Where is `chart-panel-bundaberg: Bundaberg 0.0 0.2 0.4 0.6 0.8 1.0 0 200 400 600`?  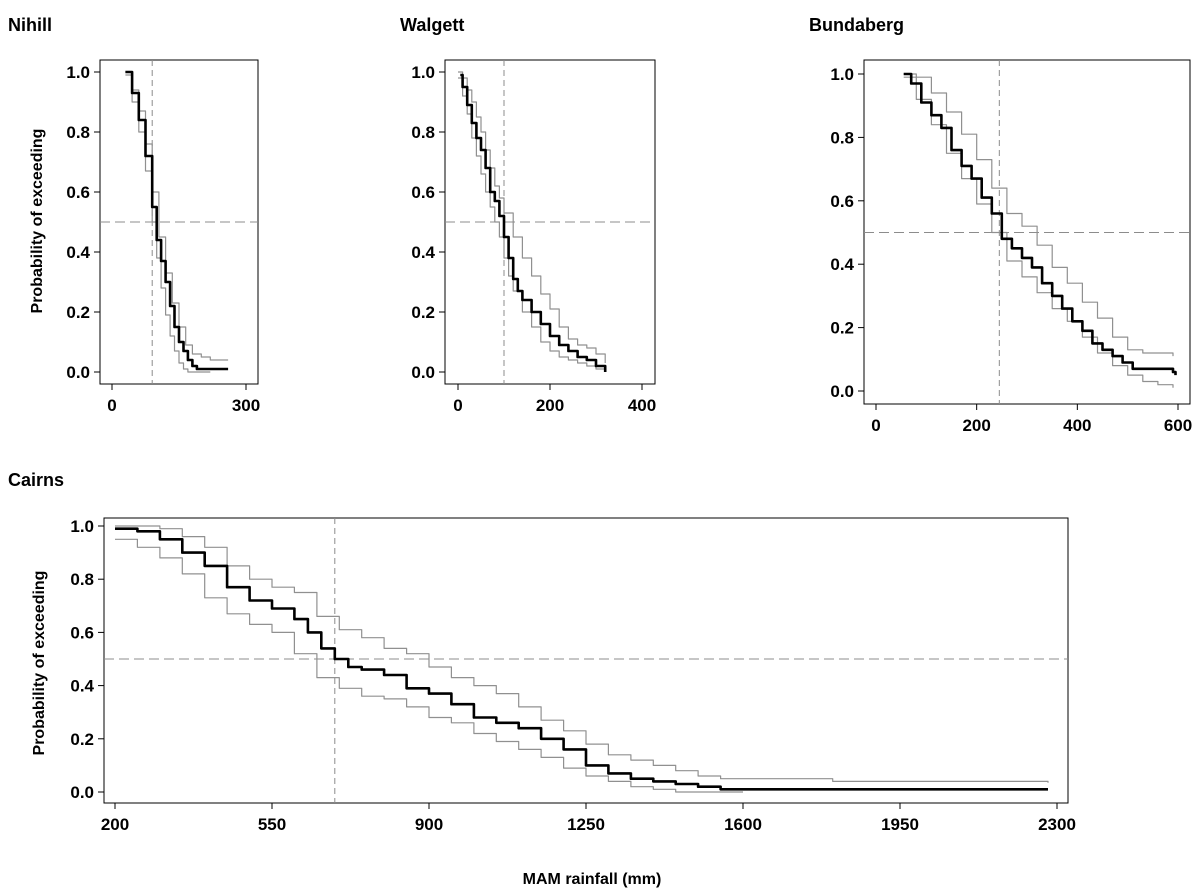
chart-panel-bundaberg: Bundaberg 0.0 0.2 0.4 0.6 0.8 1.0 0 200 400 600 is located at coordinates (1000, 225).